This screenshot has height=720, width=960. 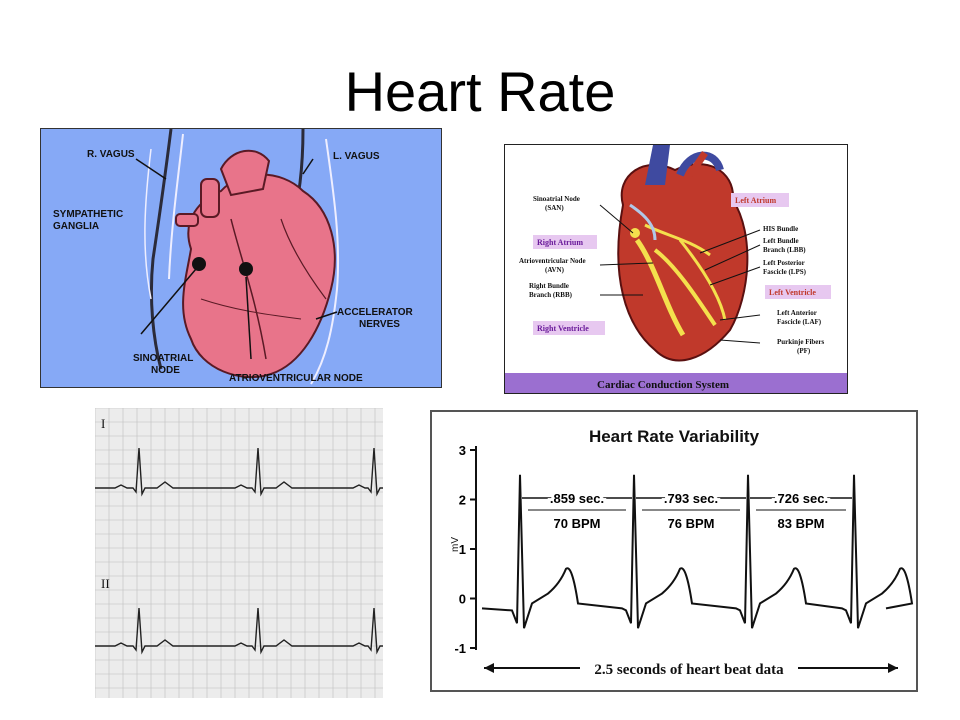 What do you see at coordinates (801, 342) in the screenshot?
I see `label-pf: Purkinje Fibers` at bounding box center [801, 342].